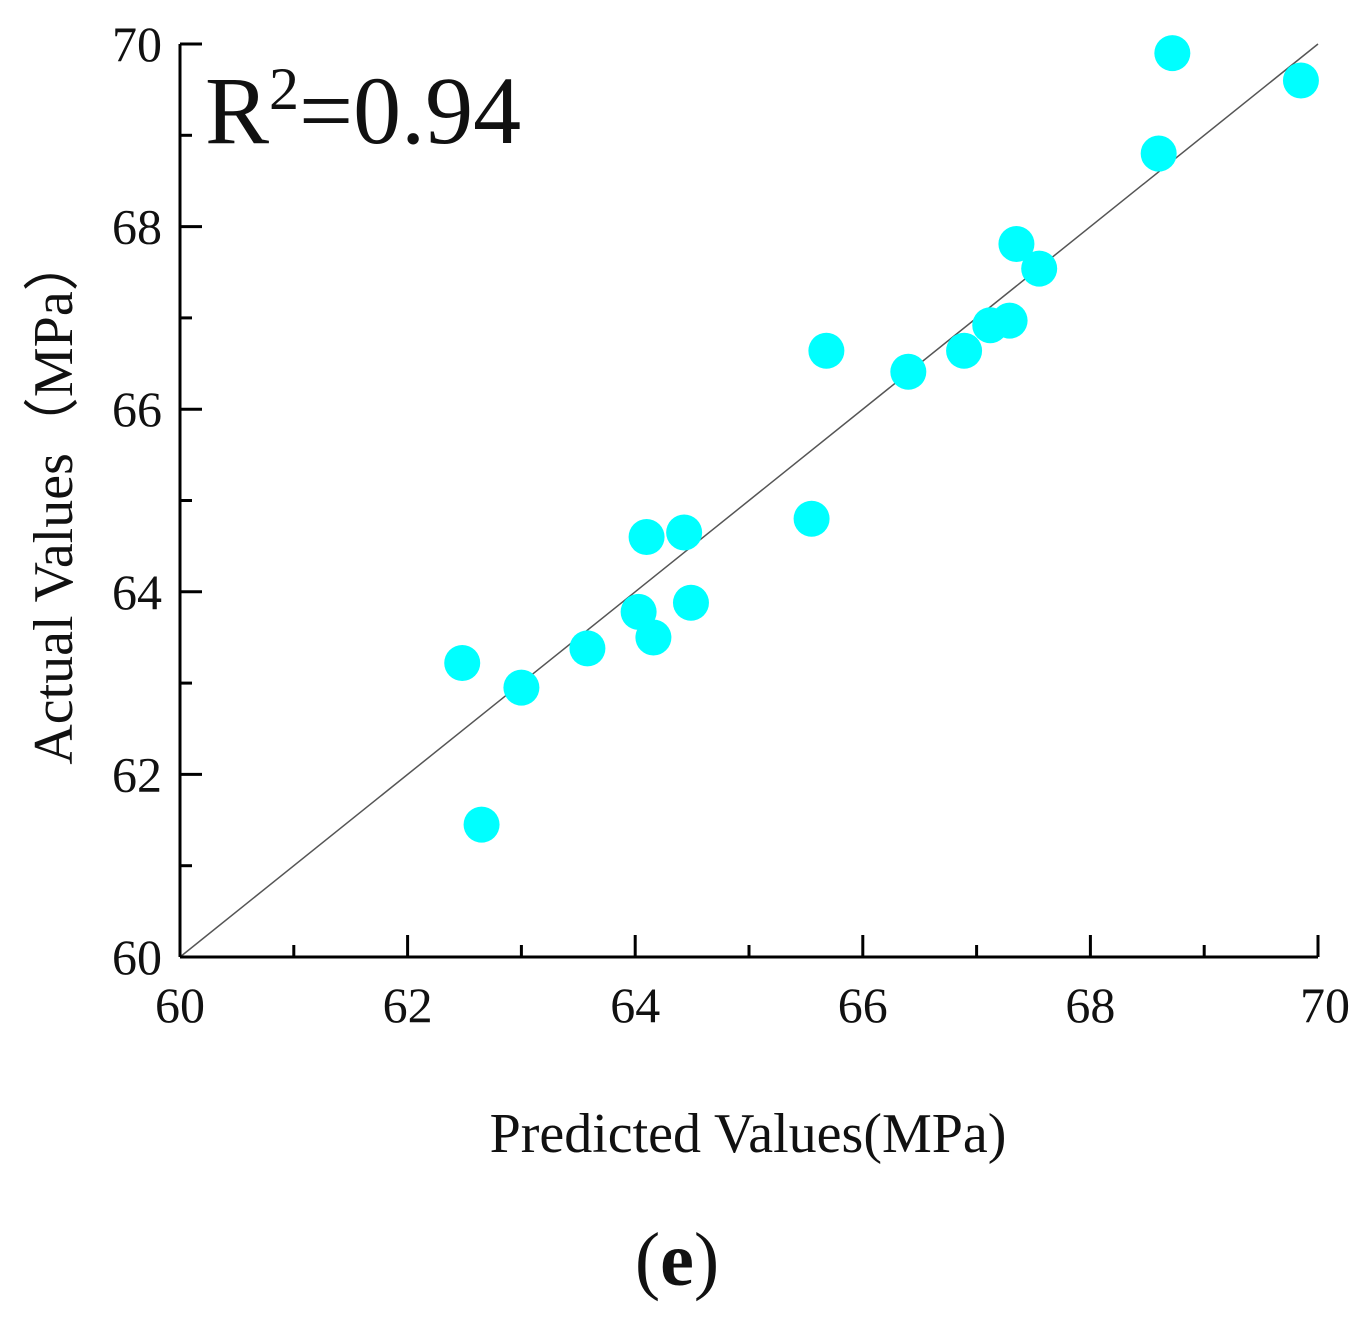  What do you see at coordinates (137, 227) in the screenshot?
I see `y-tick-label: 68` at bounding box center [137, 227].